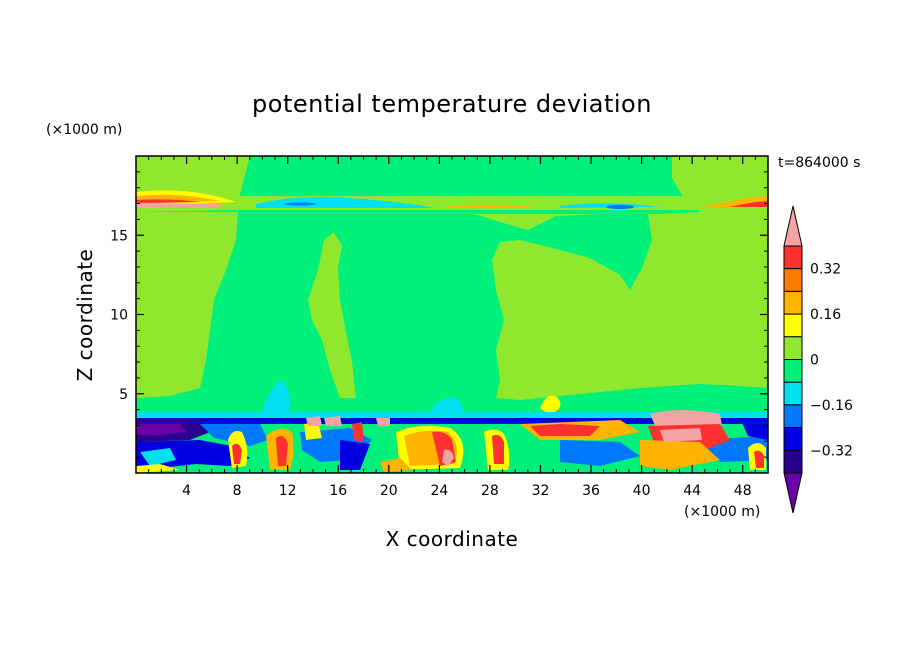  I want to click on contour-band-jet-left-pink, so click(178, 205).